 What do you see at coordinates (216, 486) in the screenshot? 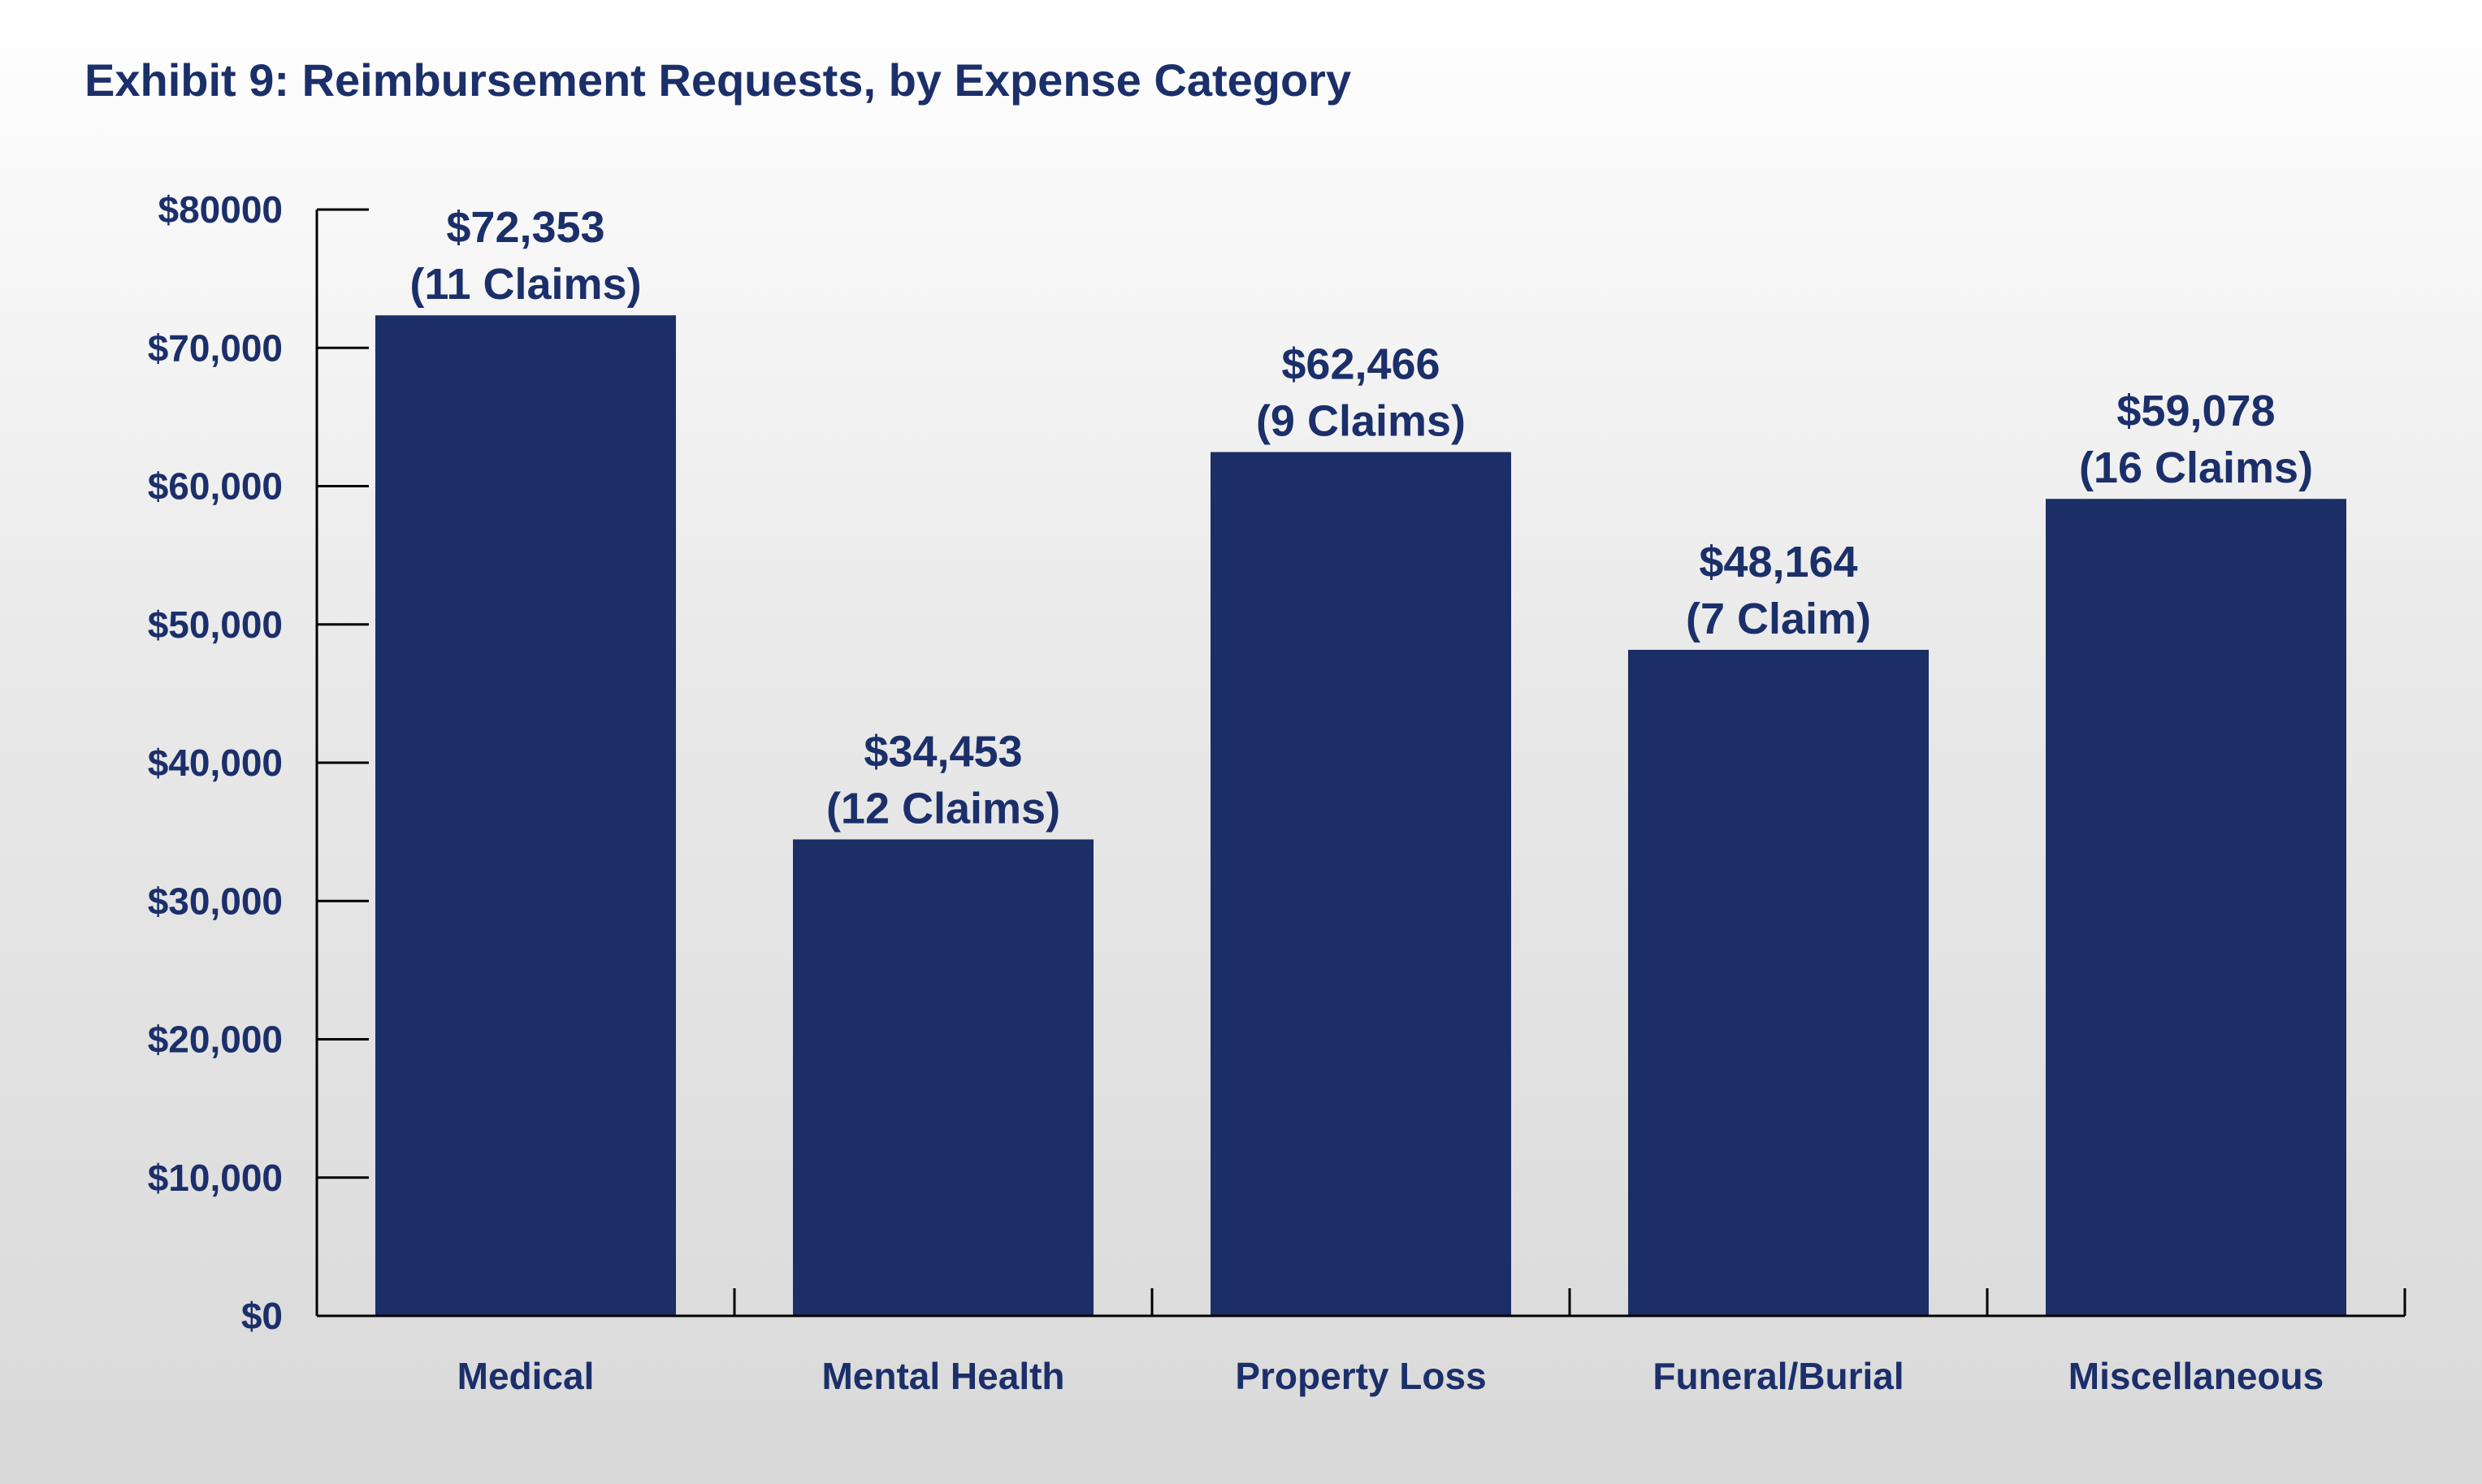
I see `y-tick-label: $60,000` at bounding box center [216, 486].